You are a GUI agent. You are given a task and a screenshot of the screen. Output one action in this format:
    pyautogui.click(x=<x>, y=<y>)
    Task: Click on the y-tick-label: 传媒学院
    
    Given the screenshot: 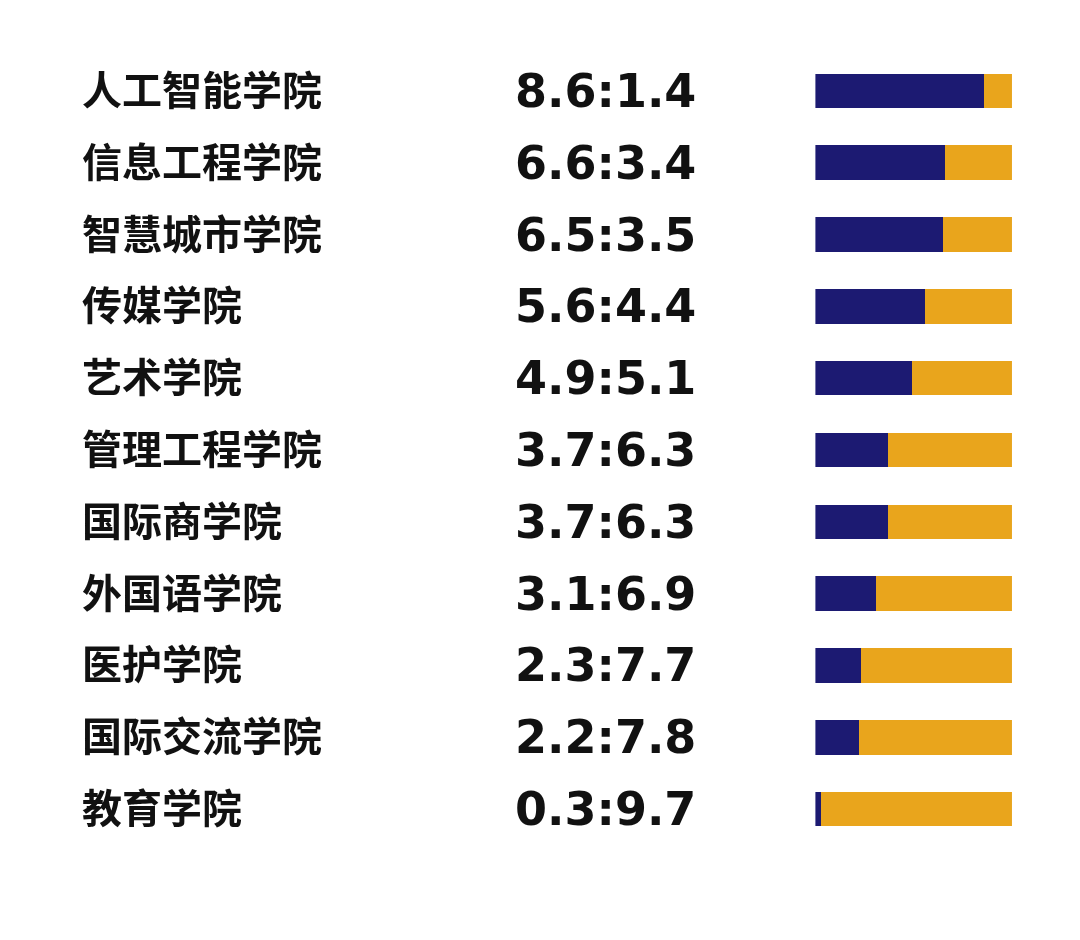 What is the action you would take?
    pyautogui.click(x=162, y=306)
    